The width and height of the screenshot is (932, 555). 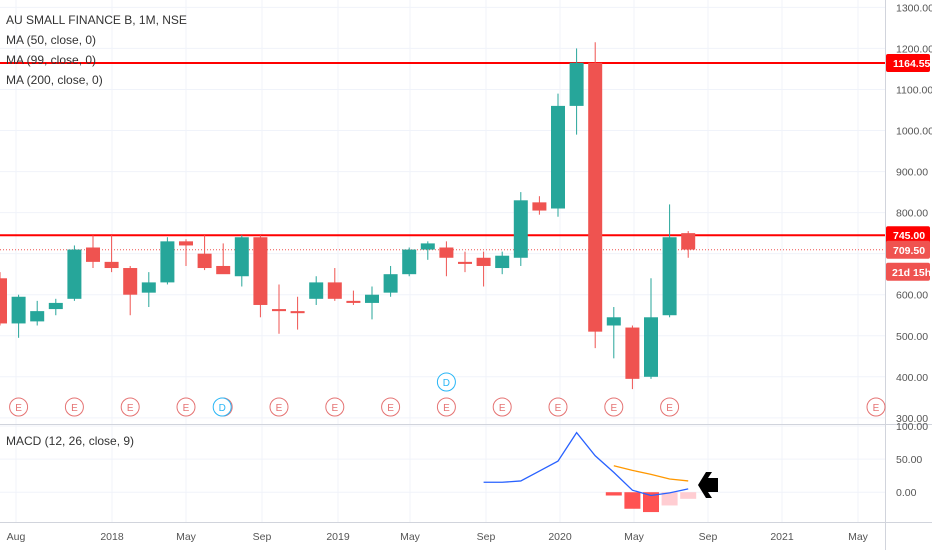 What do you see at coordinates (912, 427) in the screenshot?
I see `macd-tick-label: 100.00` at bounding box center [912, 427].